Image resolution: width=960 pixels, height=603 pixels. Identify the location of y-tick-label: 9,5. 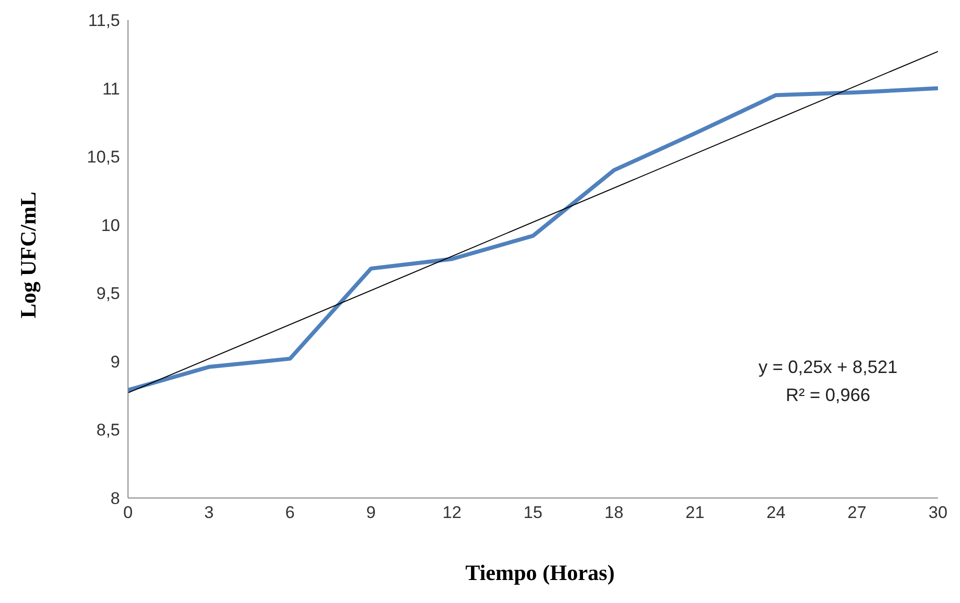
(108, 294).